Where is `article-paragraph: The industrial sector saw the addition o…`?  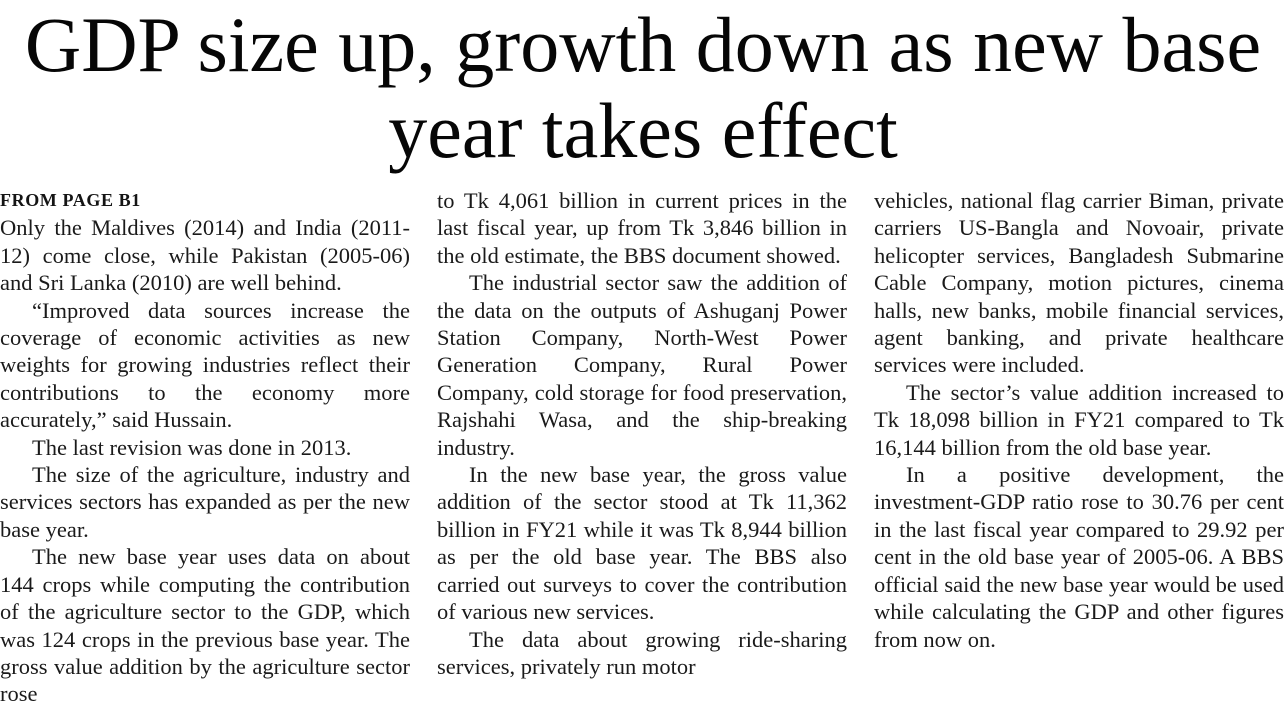
article-paragraph: The industrial sector saw the addition o… is located at coordinates (642, 365).